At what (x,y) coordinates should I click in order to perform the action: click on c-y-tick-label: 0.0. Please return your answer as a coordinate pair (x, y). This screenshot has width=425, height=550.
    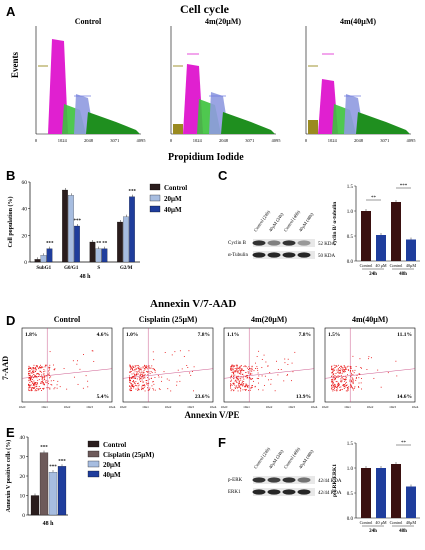
    Looking at the image, I should click on (350, 262).